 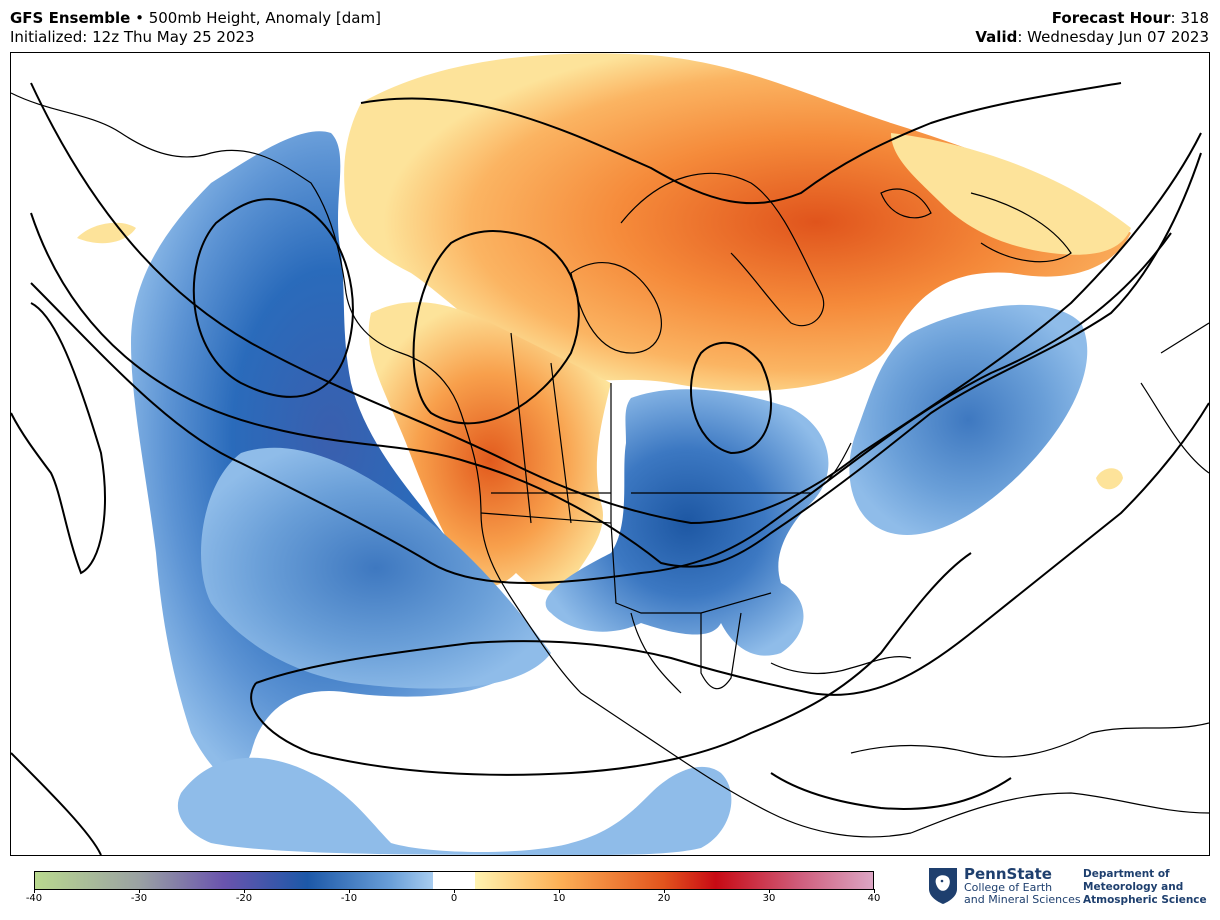 I want to click on forecast-hour: Forecast Hour: 318, so click(x=1130, y=18).